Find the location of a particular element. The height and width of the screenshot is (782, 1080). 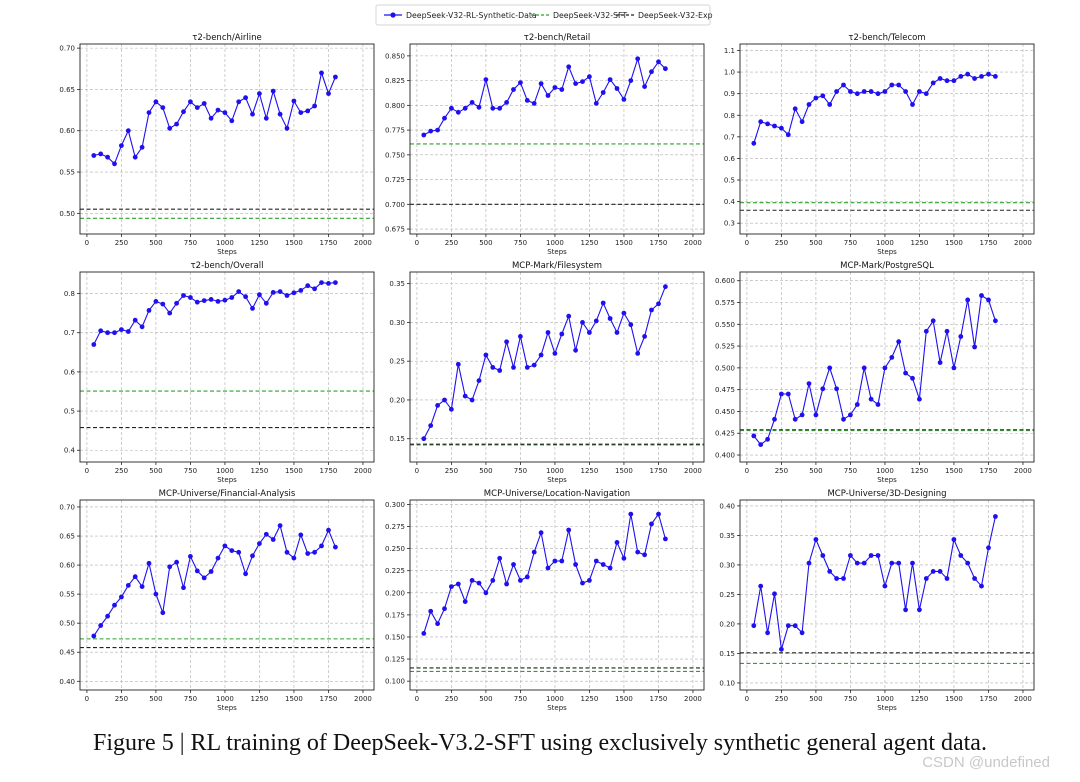

y-tick-label: 0.25 is located at coordinates (397, 362).